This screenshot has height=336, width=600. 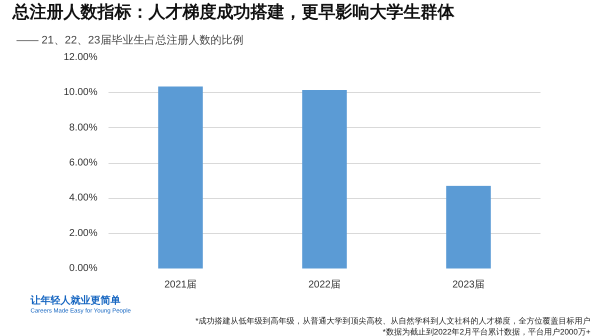 I want to click on y-tick-label: 2.00%, so click(x=83, y=233).